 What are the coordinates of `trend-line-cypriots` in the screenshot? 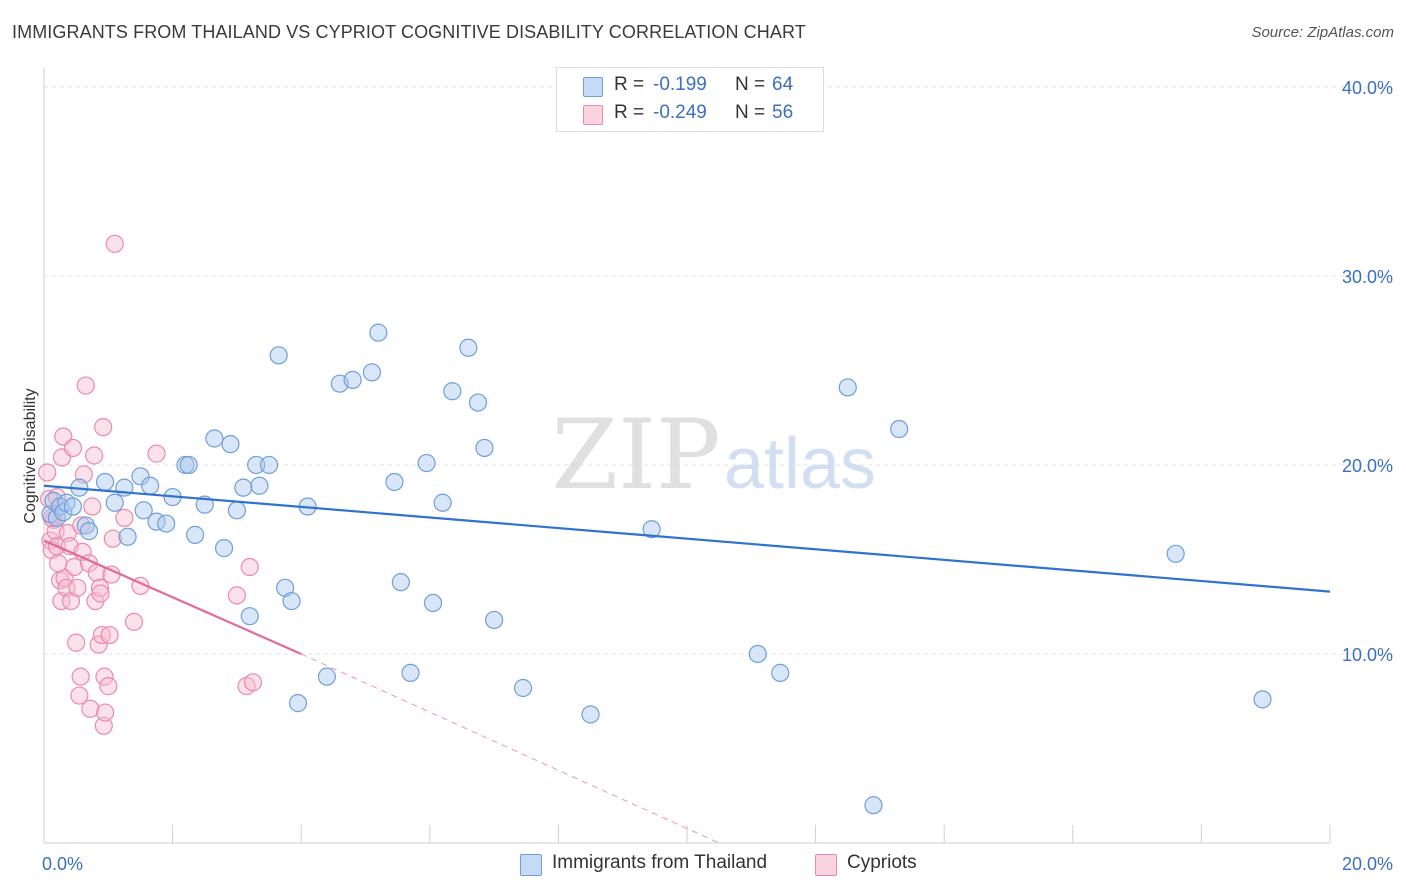 It's located at (172, 597).